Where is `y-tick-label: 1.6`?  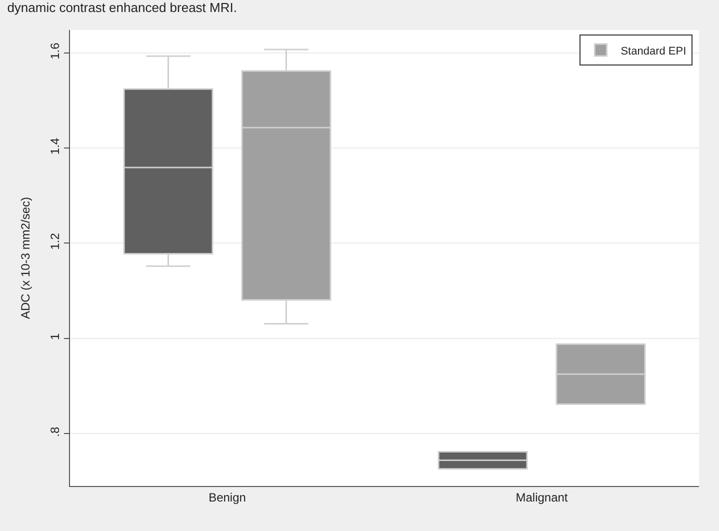
y-tick-label: 1.6 is located at coordinates (55, 51).